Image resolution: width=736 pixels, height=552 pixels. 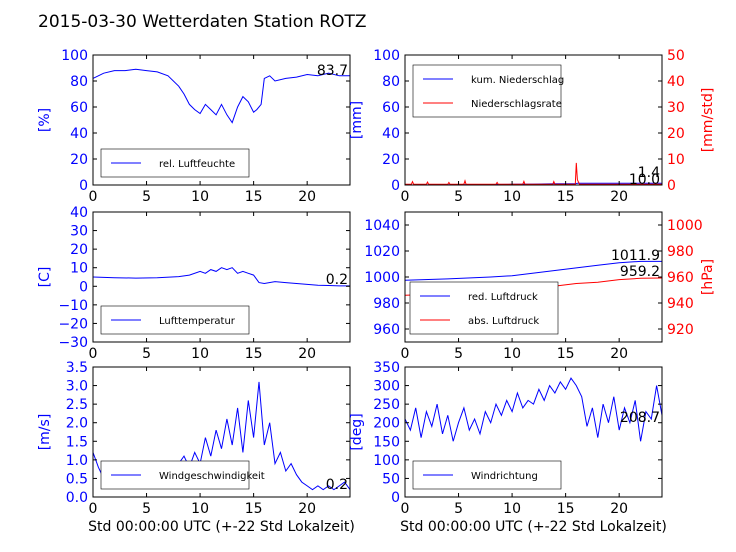 I want to click on y-tick-label: 3.5, so click(x=77, y=368).